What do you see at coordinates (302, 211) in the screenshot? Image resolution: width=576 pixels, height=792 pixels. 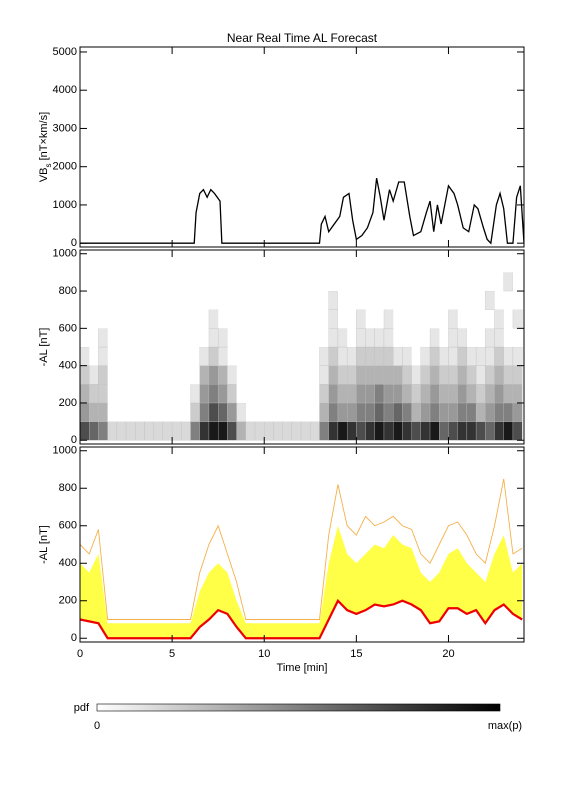 I see `plot-area` at bounding box center [302, 211].